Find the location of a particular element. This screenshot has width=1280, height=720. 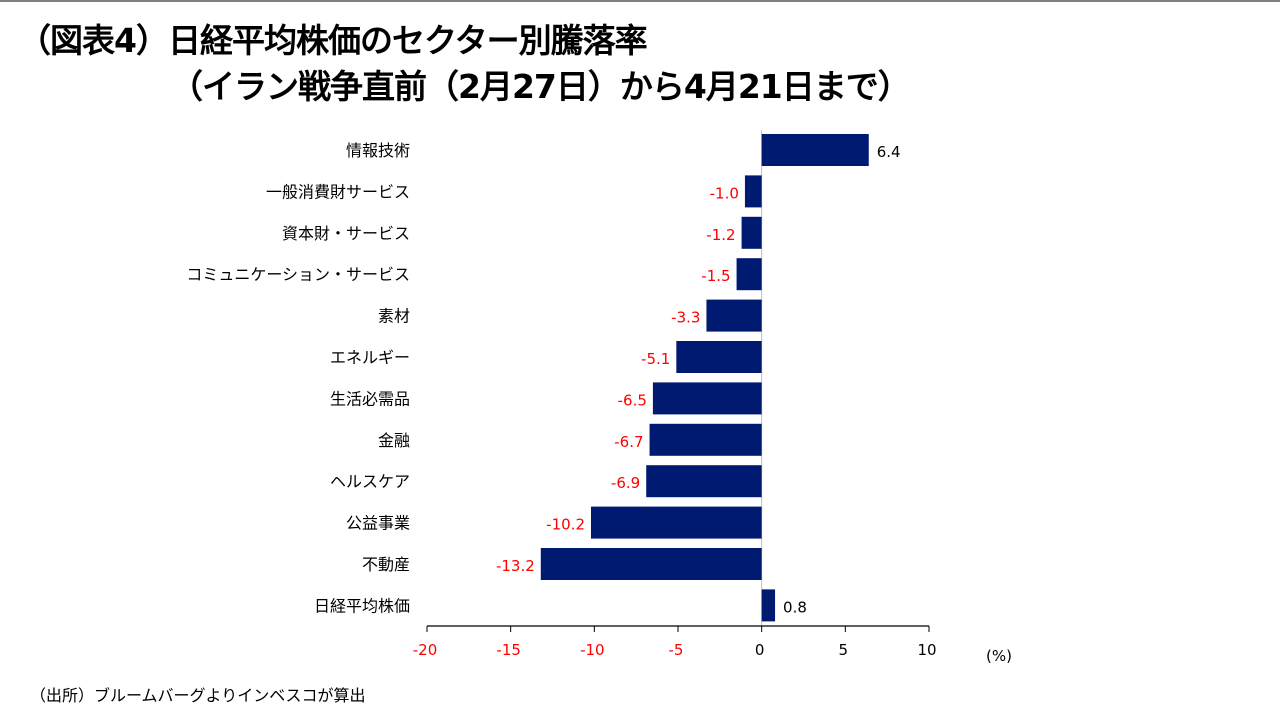

category-label: 公益事業 is located at coordinates (378, 523).